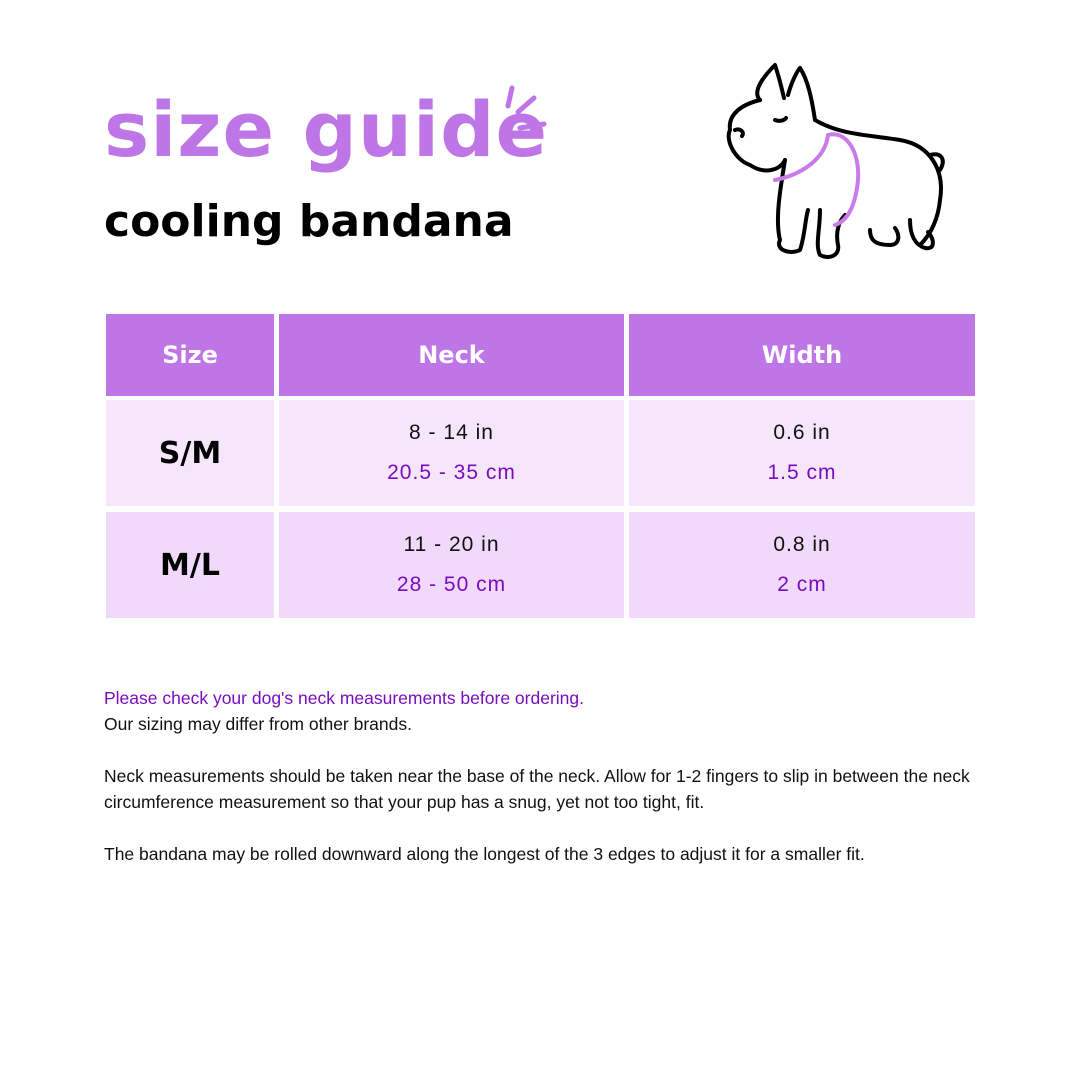  What do you see at coordinates (802, 453) in the screenshot?
I see `table-row-width-cell: 0.6 in 1.5 cm` at bounding box center [802, 453].